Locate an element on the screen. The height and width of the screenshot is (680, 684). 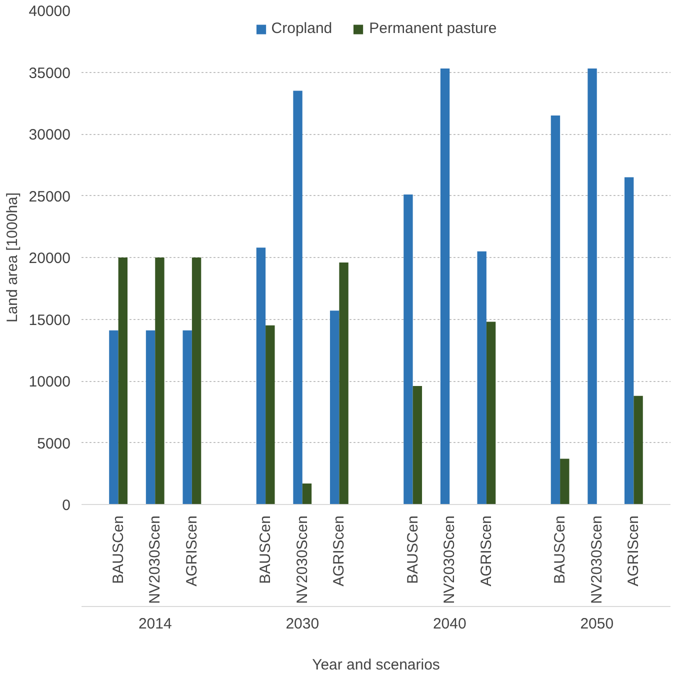
text: 2030 is located at coordinates (303, 624).